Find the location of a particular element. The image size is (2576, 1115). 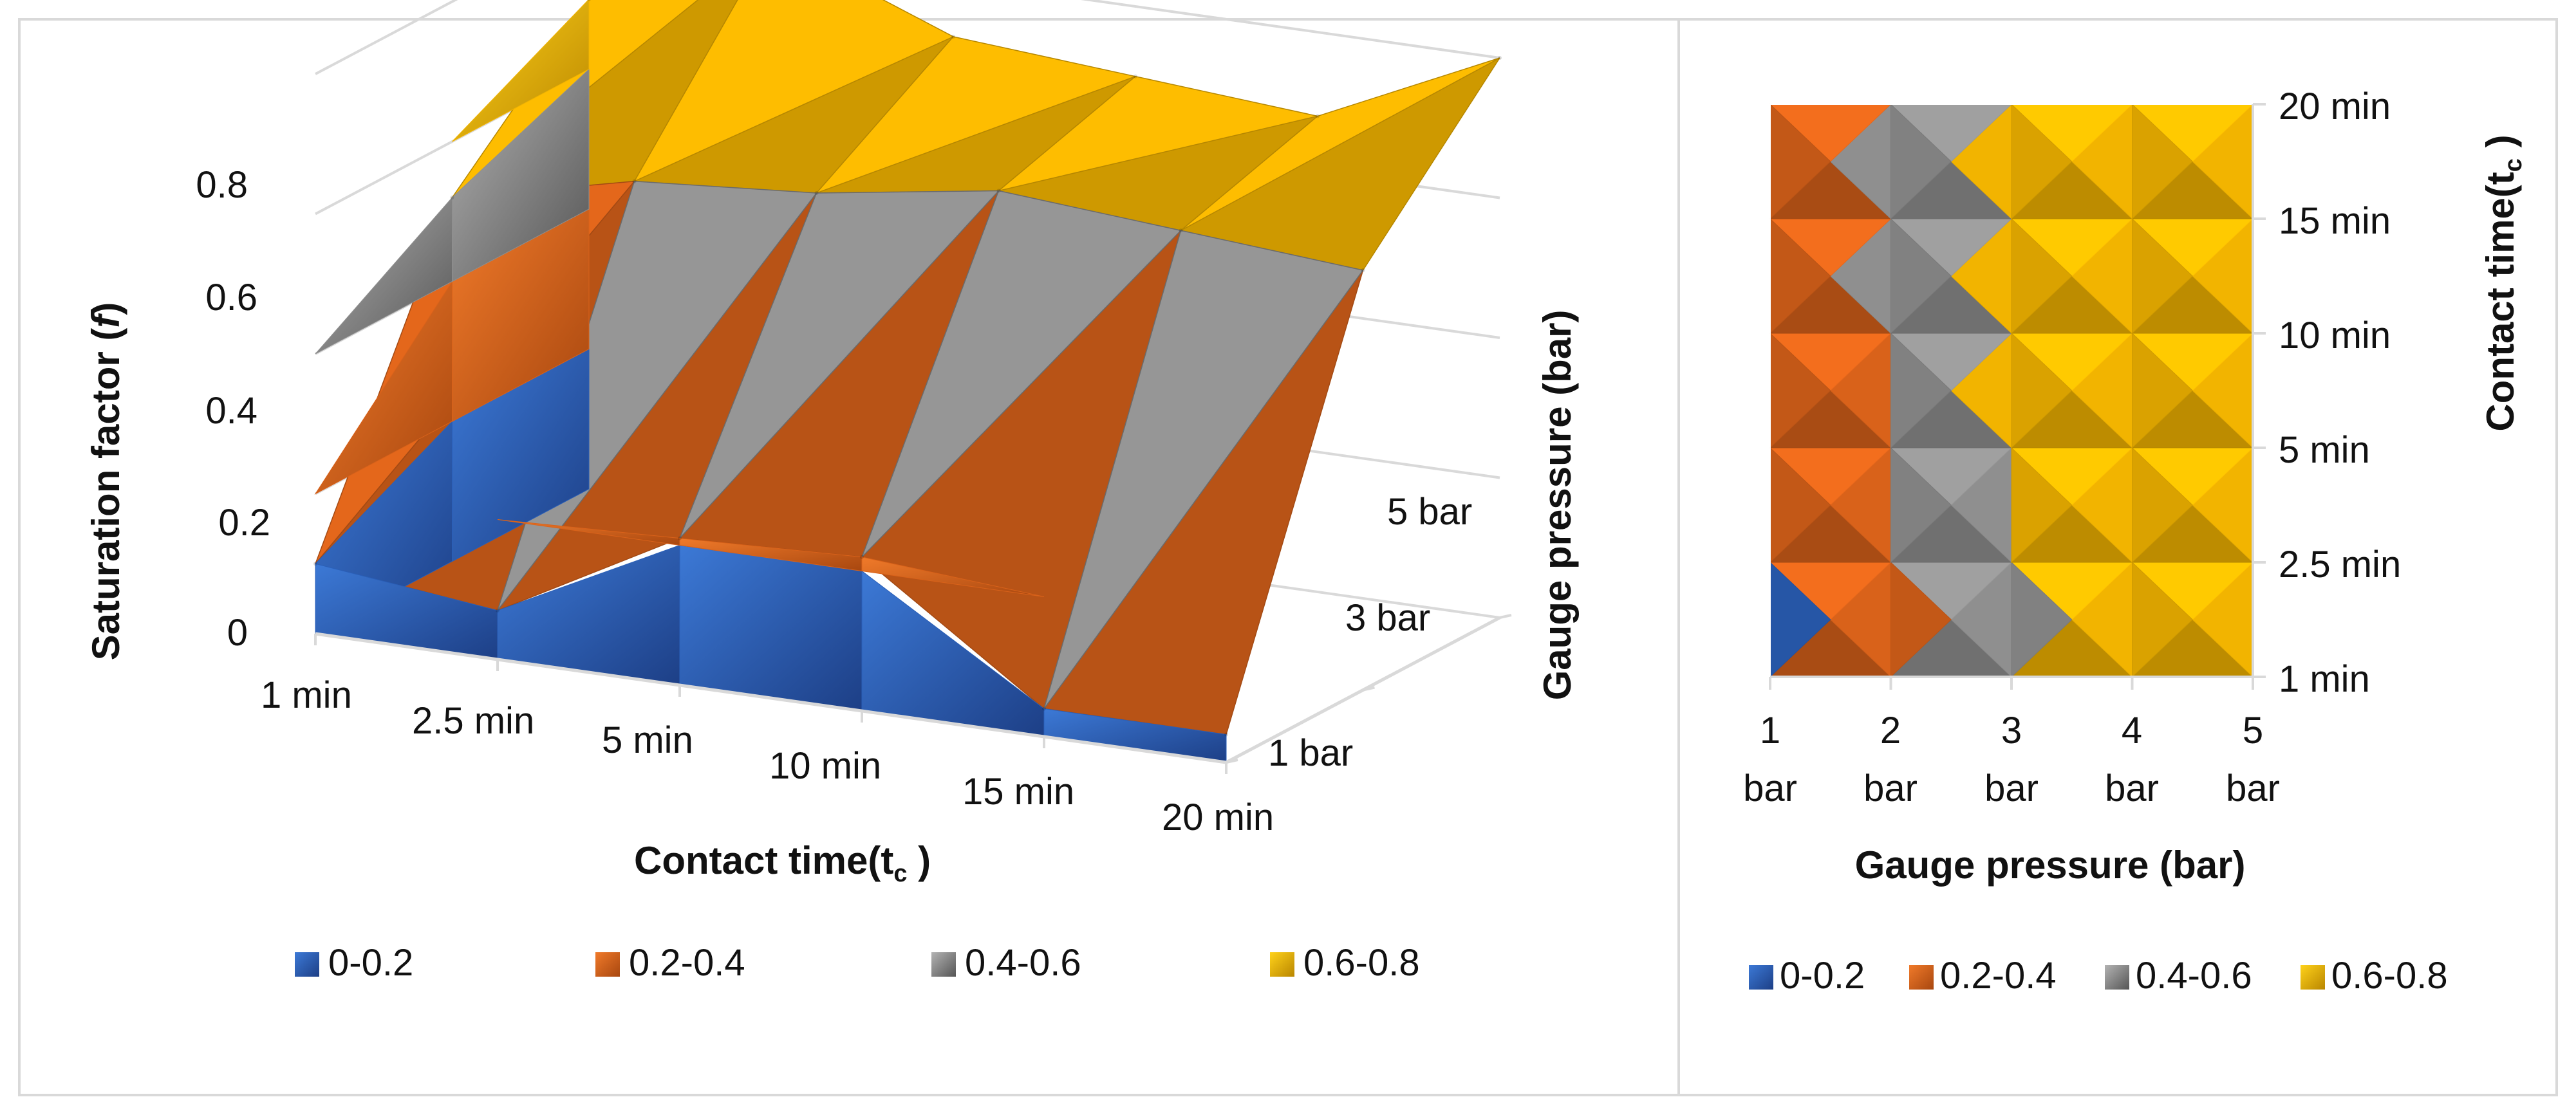

contour-x-tick-label: 2 is located at coordinates (1890, 730).